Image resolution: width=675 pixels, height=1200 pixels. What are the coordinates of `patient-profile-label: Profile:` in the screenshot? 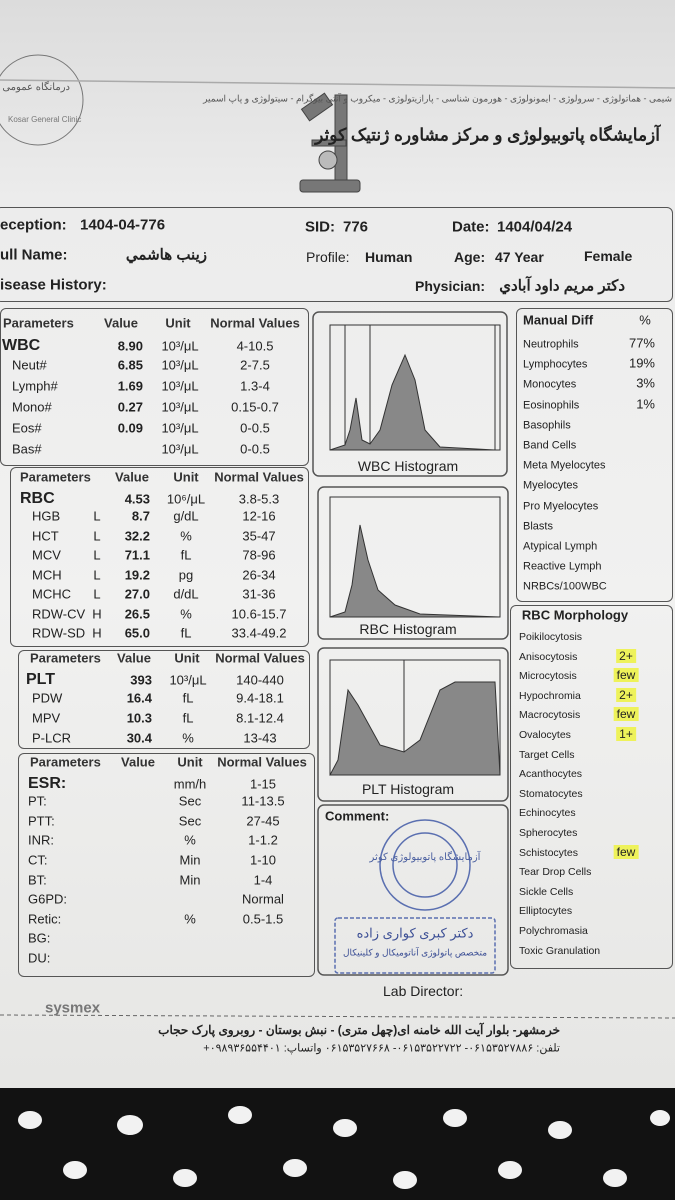 It's located at (328, 257).